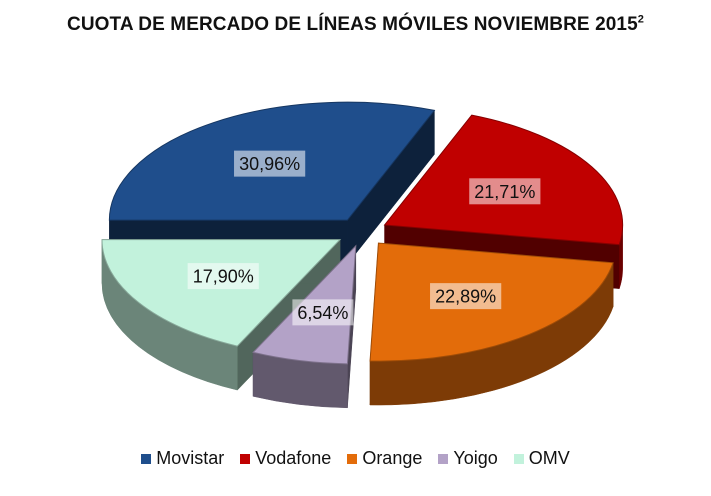 This screenshot has height=496, width=711. I want to click on title-superscript: 2, so click(640, 19).